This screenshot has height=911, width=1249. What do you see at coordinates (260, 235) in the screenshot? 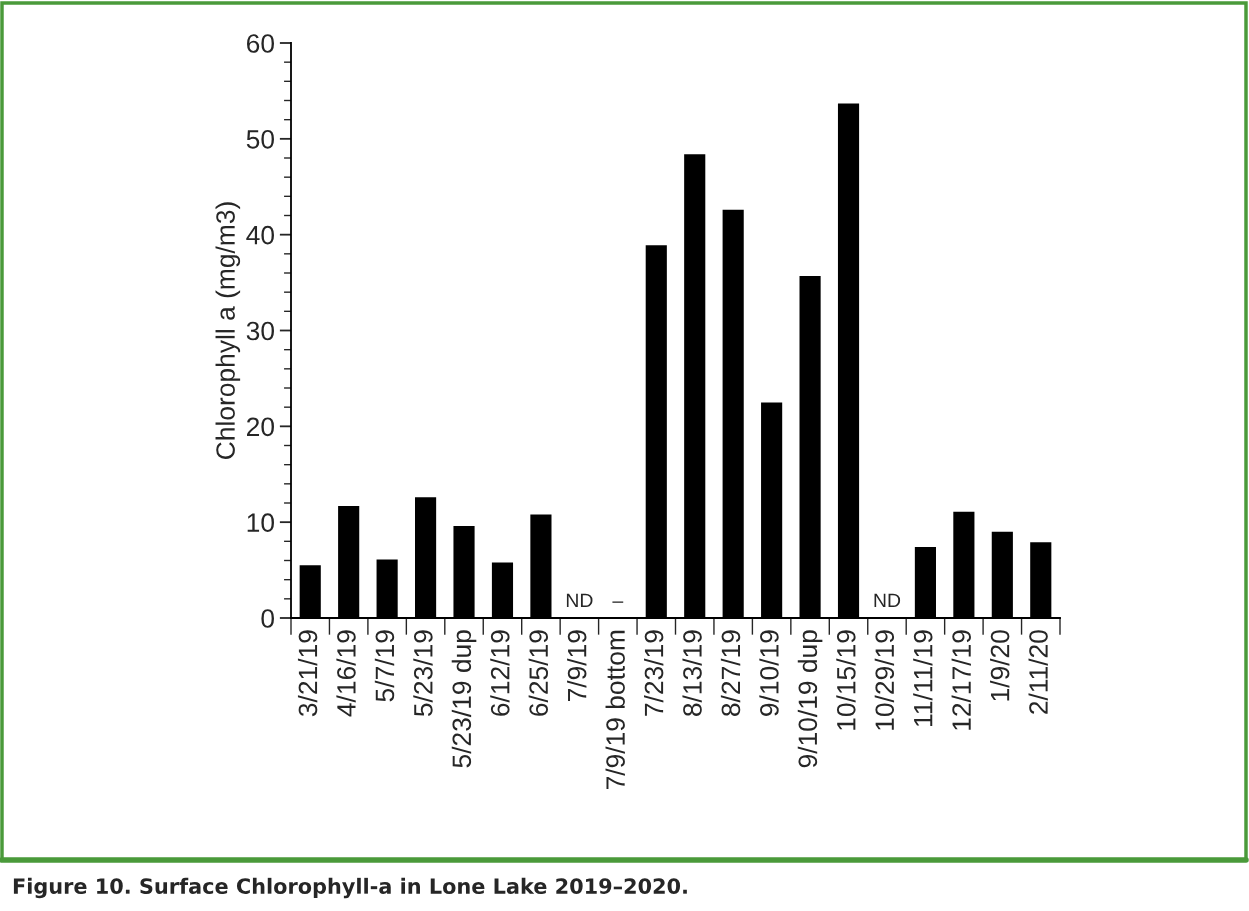
I see `y-tick-label: 40` at bounding box center [260, 235].